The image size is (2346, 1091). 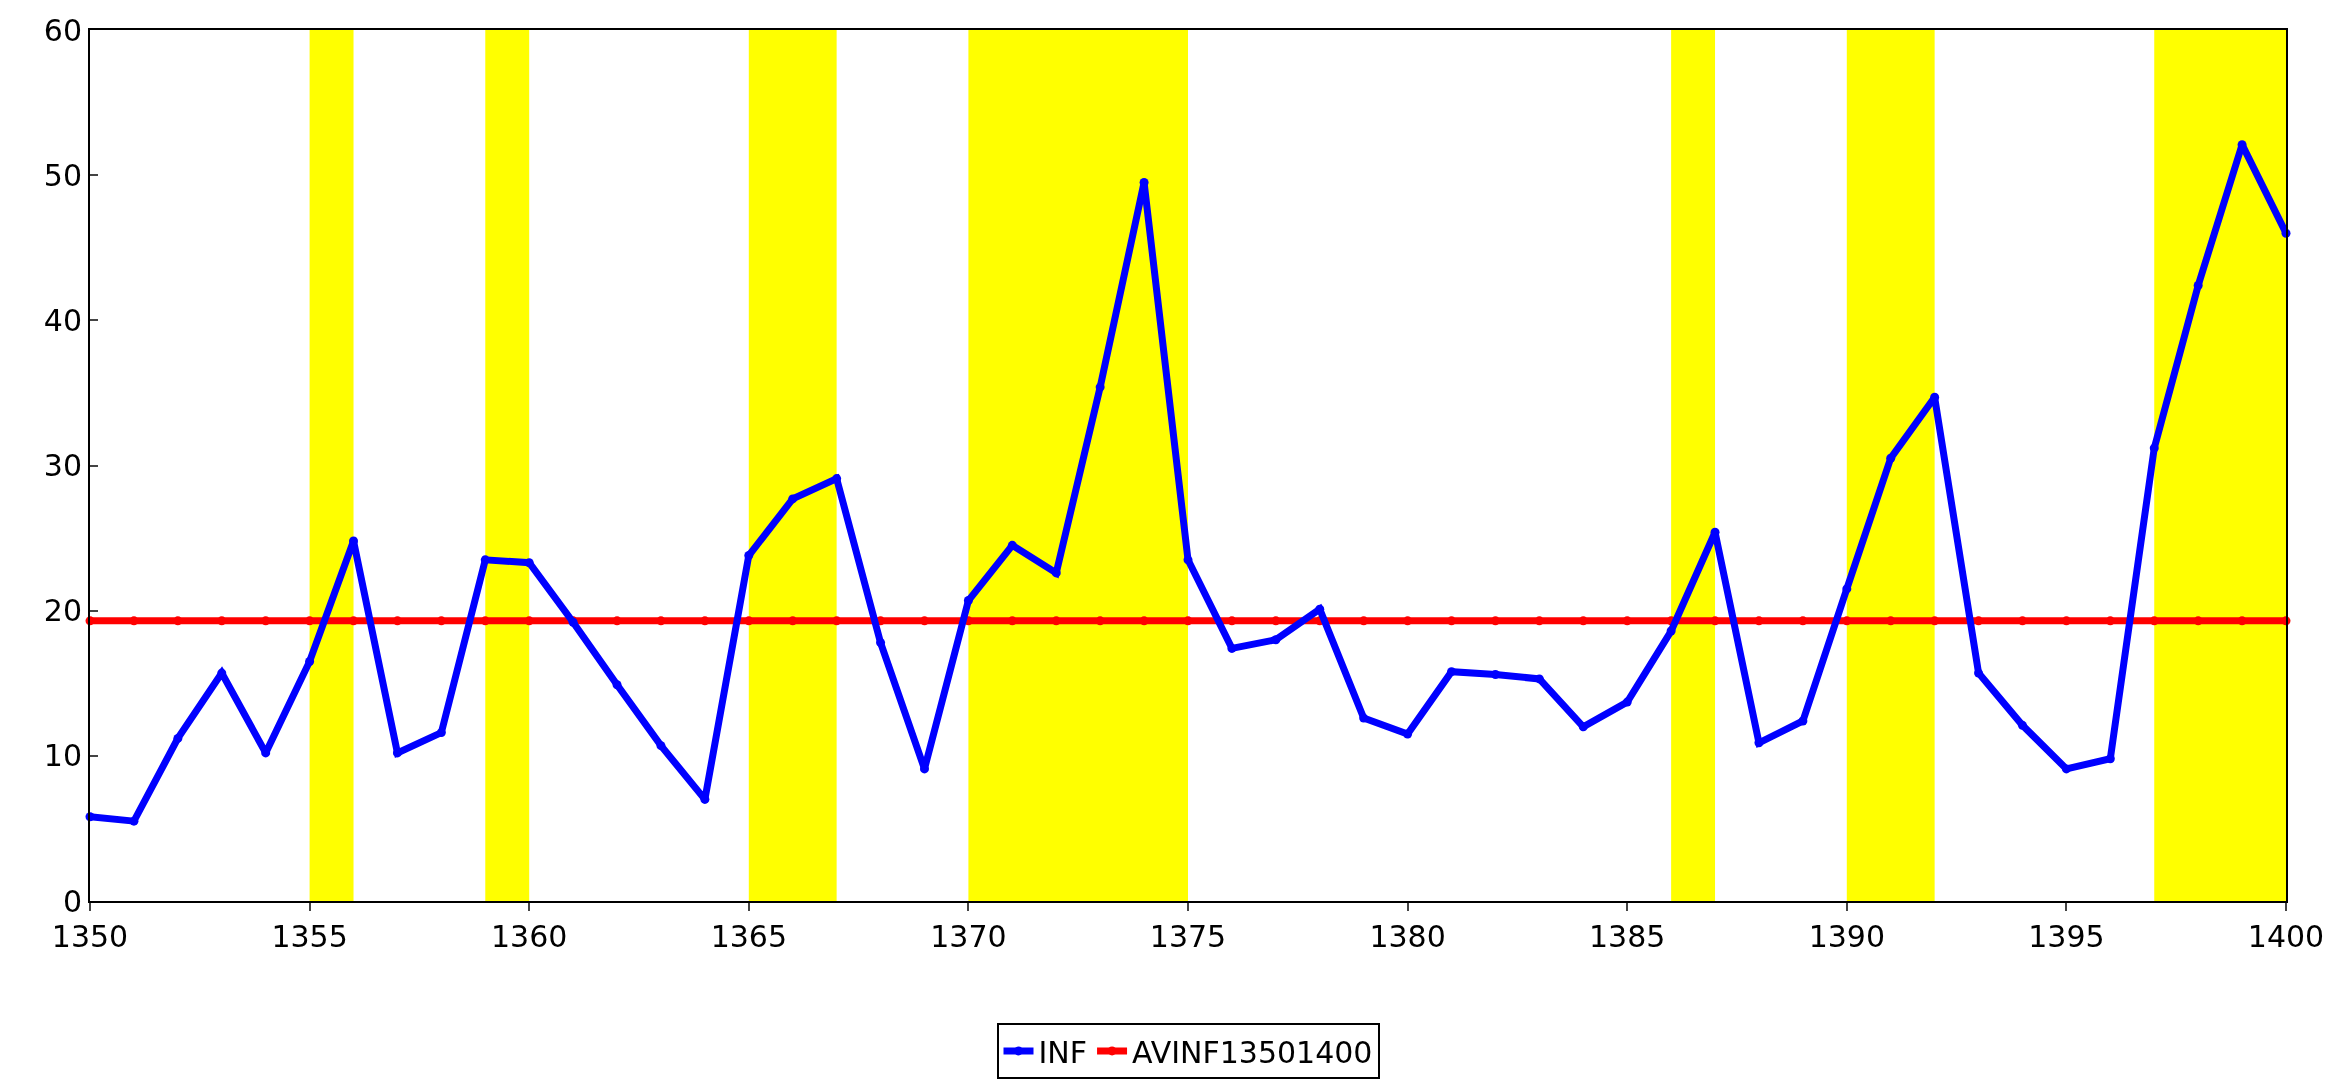 I want to click on legend-label: INF, so click(x=1063, y=1052).